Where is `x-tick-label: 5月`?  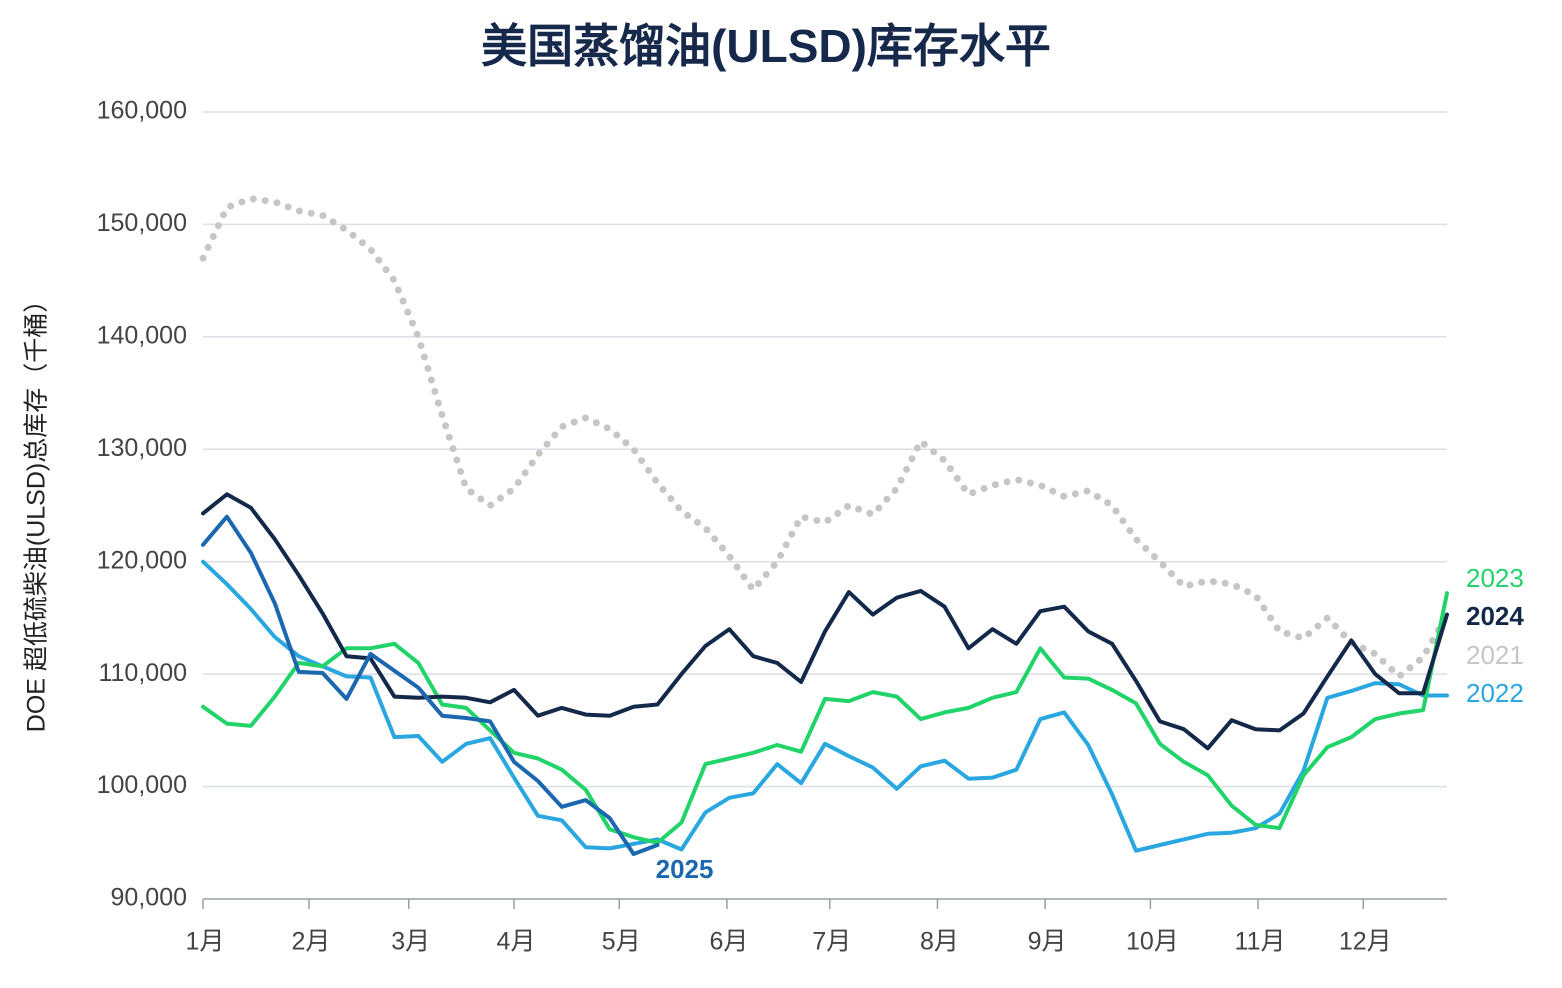
x-tick-label: 5月 is located at coordinates (621, 942).